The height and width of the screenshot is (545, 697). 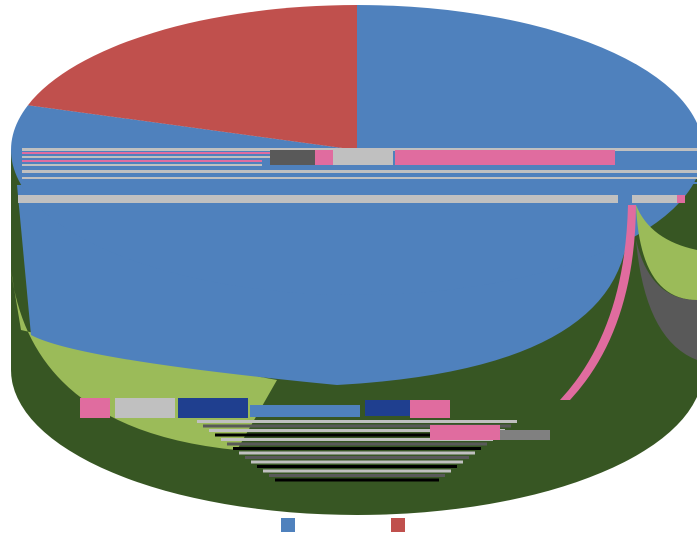 What do you see at coordinates (598, 302) in the screenshot?
I see `pie-artifact-swoosh` at bounding box center [598, 302].